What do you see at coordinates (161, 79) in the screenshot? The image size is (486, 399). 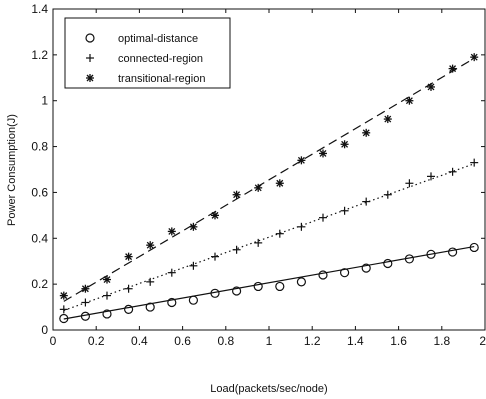 I see `legend-label-transitional-region: transitional-region` at bounding box center [161, 79].